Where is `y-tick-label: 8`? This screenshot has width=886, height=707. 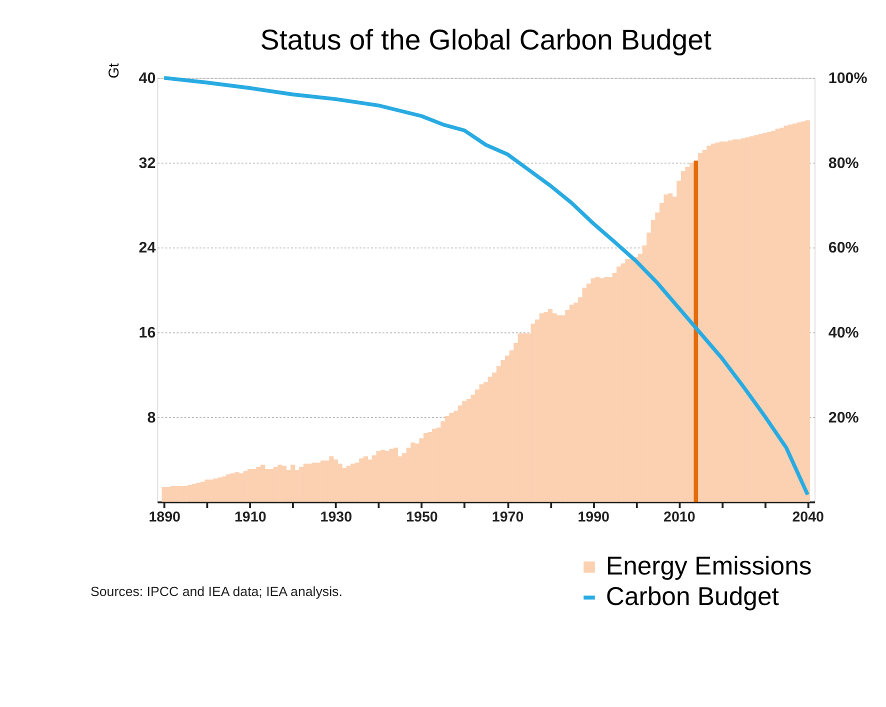
y-tick-label: 8 is located at coordinates (151, 417).